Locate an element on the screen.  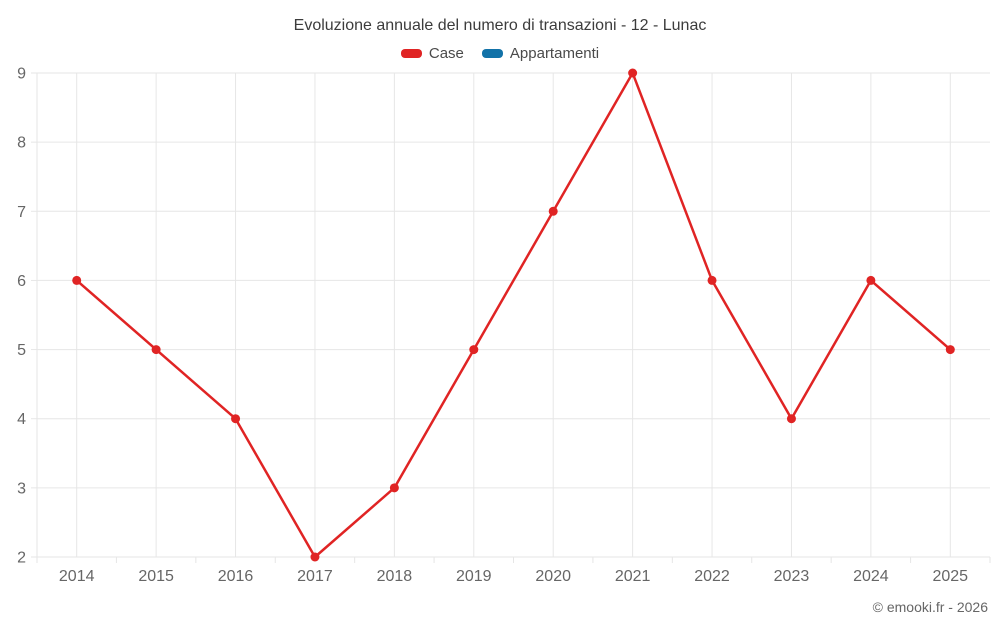
x-axis-label: 2017 is located at coordinates (315, 576).